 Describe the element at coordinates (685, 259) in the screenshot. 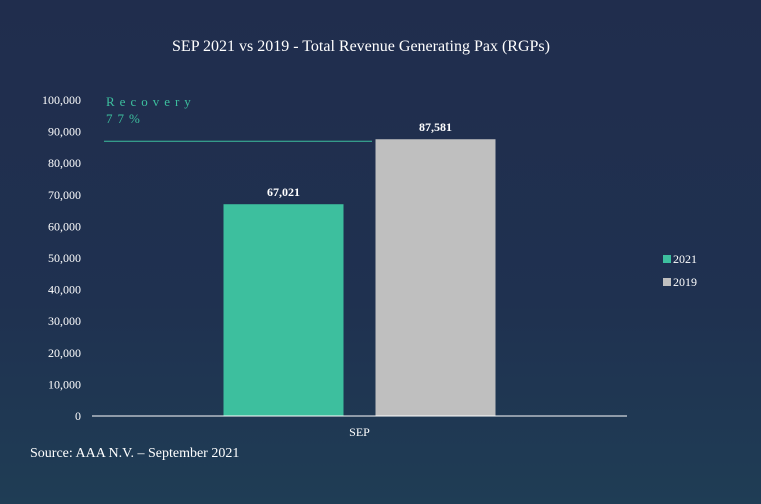

I see `legend-label-2021: 2021` at that location.